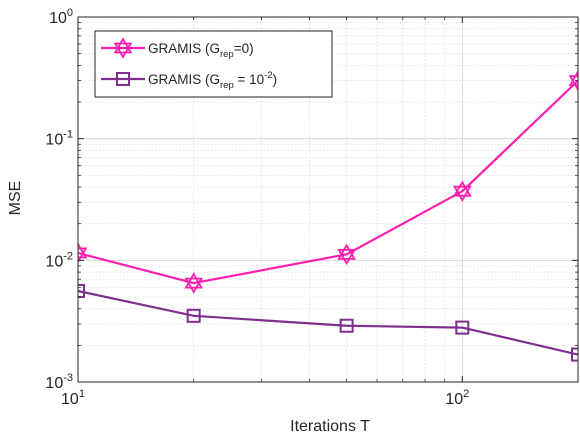 The image size is (580, 438). What do you see at coordinates (201, 50) in the screenshot?
I see `legend-label: GRAMIS (Grep=0)` at bounding box center [201, 50].